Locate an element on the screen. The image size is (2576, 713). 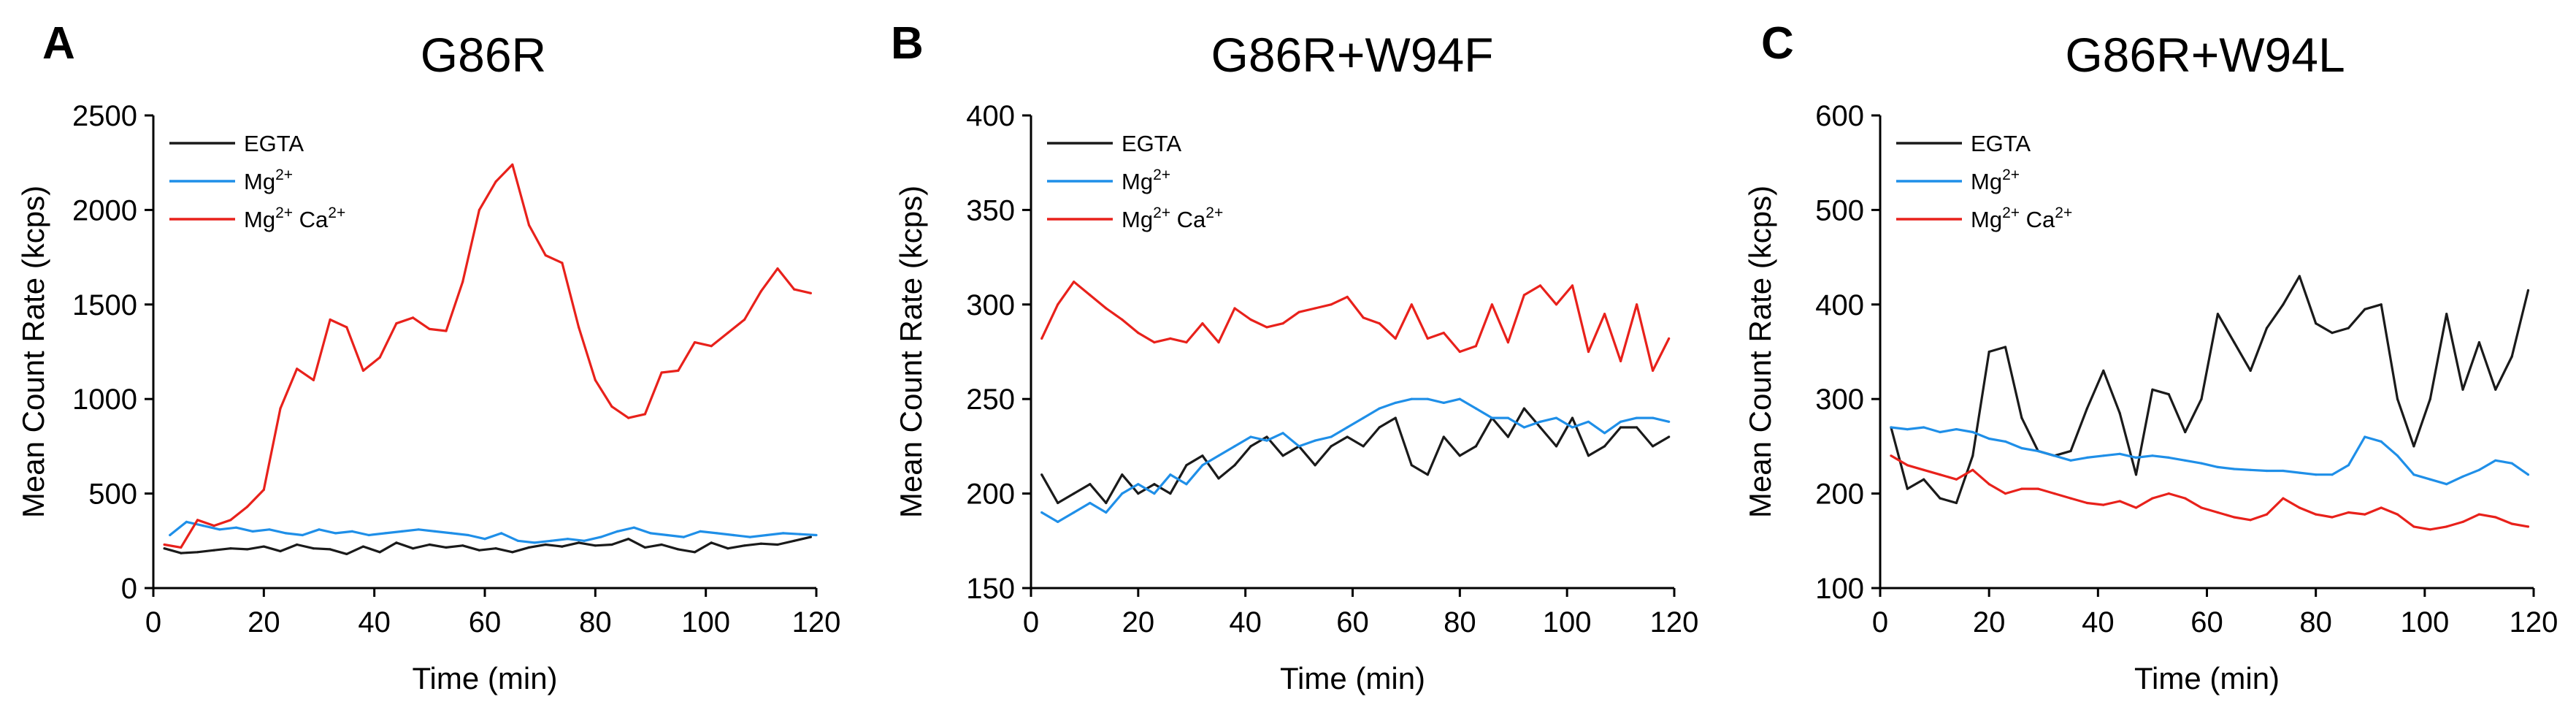
x-tick-label: 0 is located at coordinates (1880, 622).